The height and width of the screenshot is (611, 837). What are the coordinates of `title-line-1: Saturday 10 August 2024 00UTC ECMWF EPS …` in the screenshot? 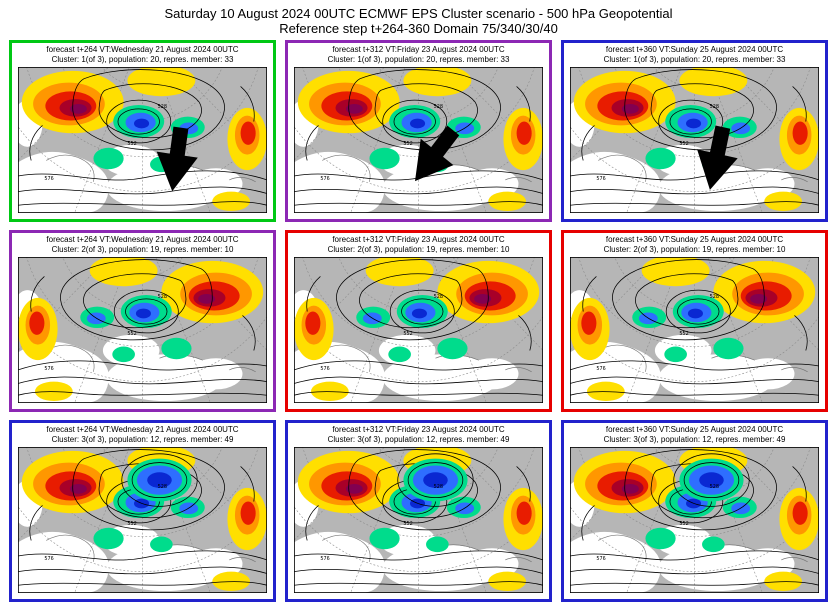 It's located at (418, 13).